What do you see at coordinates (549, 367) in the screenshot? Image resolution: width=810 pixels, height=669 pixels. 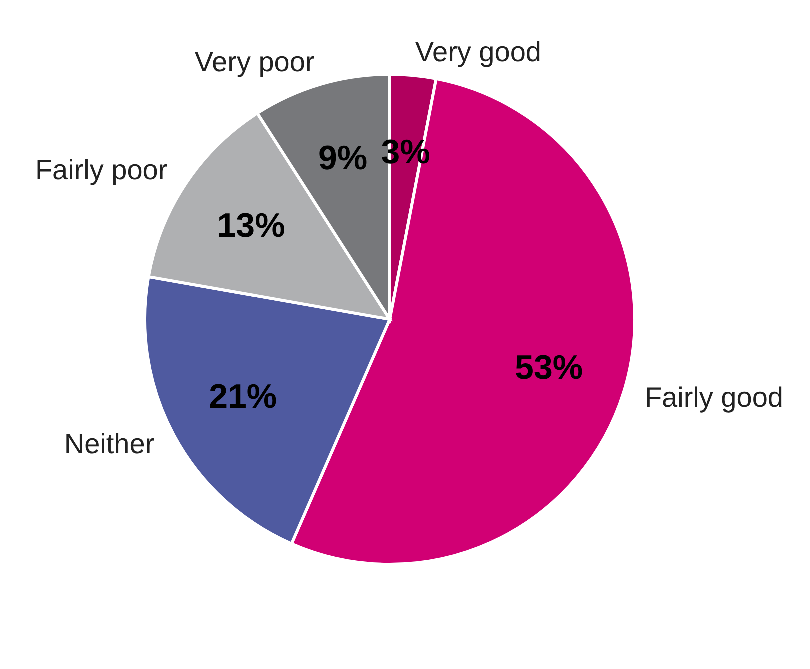 I see `data-label: 53%` at bounding box center [549, 367].